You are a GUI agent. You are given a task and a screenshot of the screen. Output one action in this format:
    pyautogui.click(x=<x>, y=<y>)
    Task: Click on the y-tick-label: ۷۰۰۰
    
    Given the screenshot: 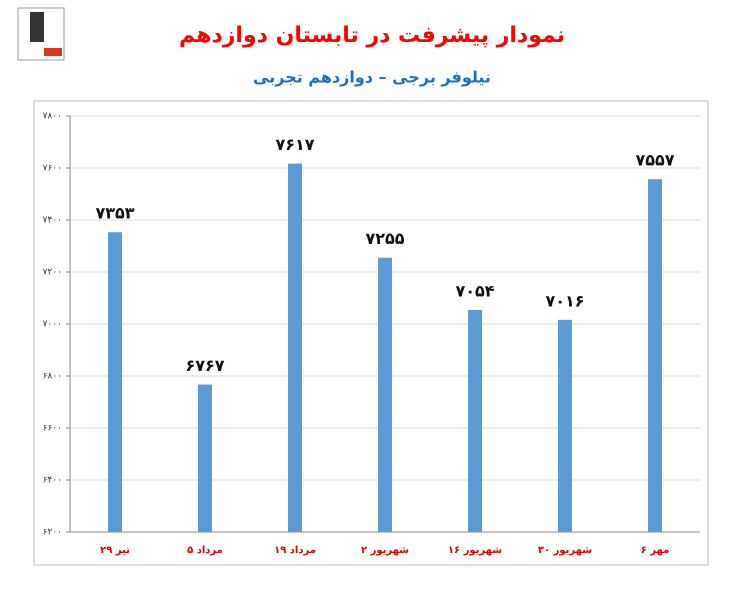 What is the action you would take?
    pyautogui.click(x=52, y=325)
    